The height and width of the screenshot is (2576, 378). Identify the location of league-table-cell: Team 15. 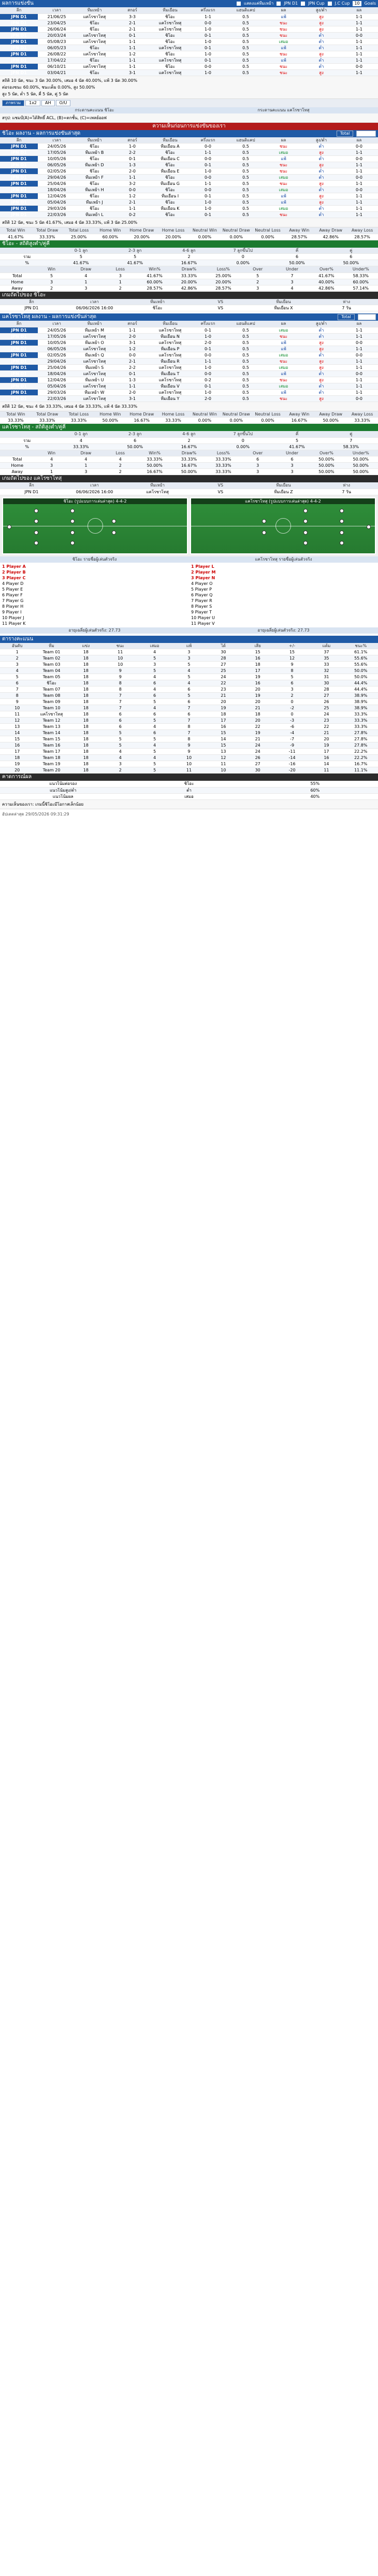
(51, 739).